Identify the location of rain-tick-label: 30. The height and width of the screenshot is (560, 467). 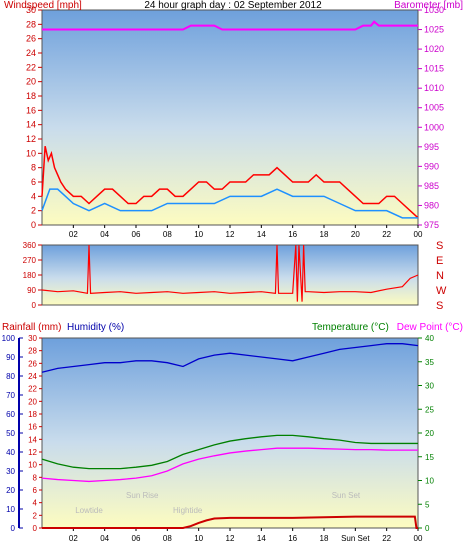
(32, 338).